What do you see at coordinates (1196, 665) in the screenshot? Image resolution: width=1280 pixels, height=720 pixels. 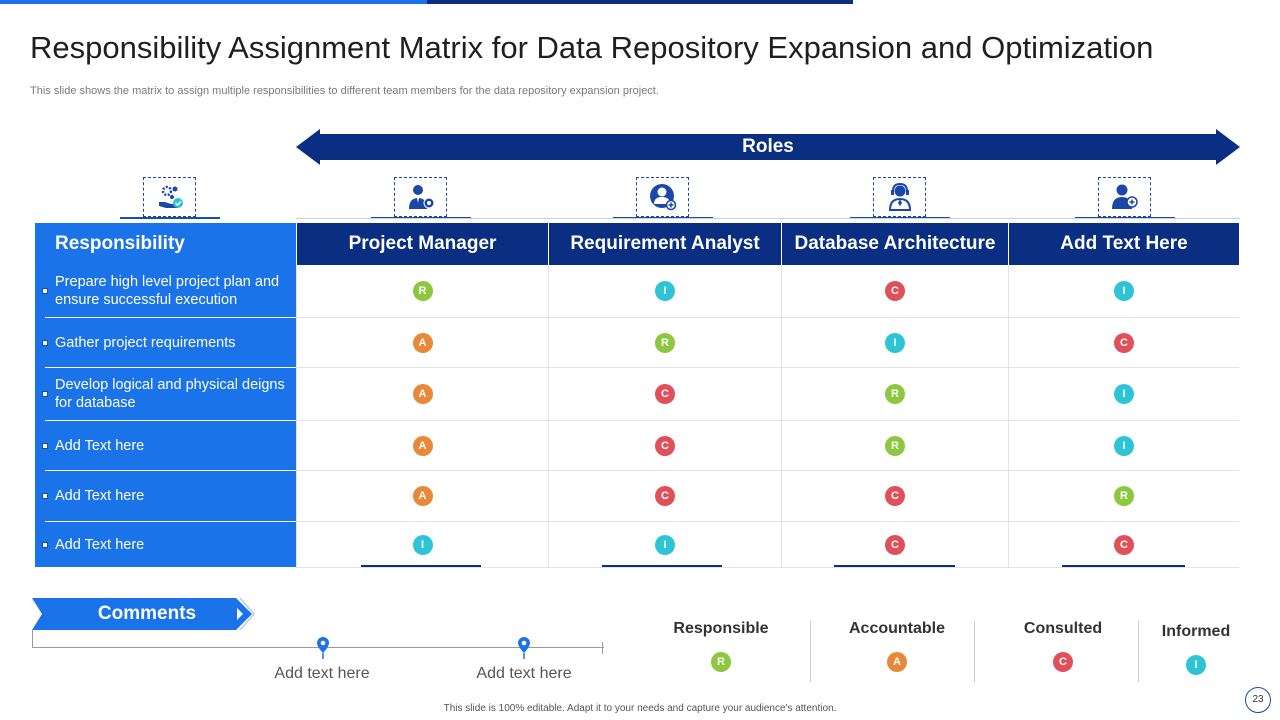 I see `legend-circle: I` at bounding box center [1196, 665].